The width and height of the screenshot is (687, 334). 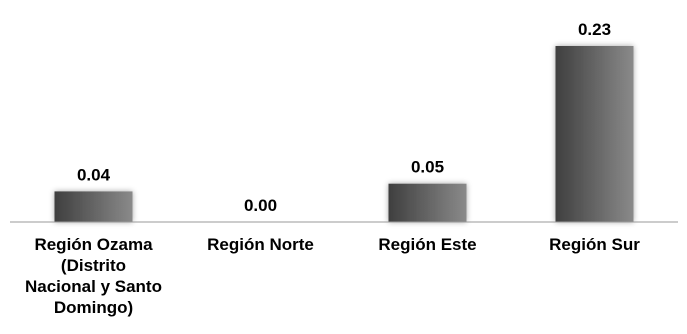 I want to click on value-label-4: 0.23, so click(x=594, y=29).